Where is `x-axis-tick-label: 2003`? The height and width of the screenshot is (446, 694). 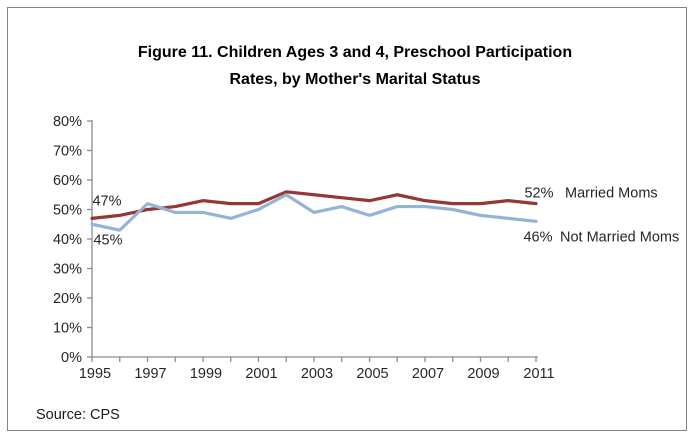
x-axis-tick-label: 2003 is located at coordinates (317, 374).